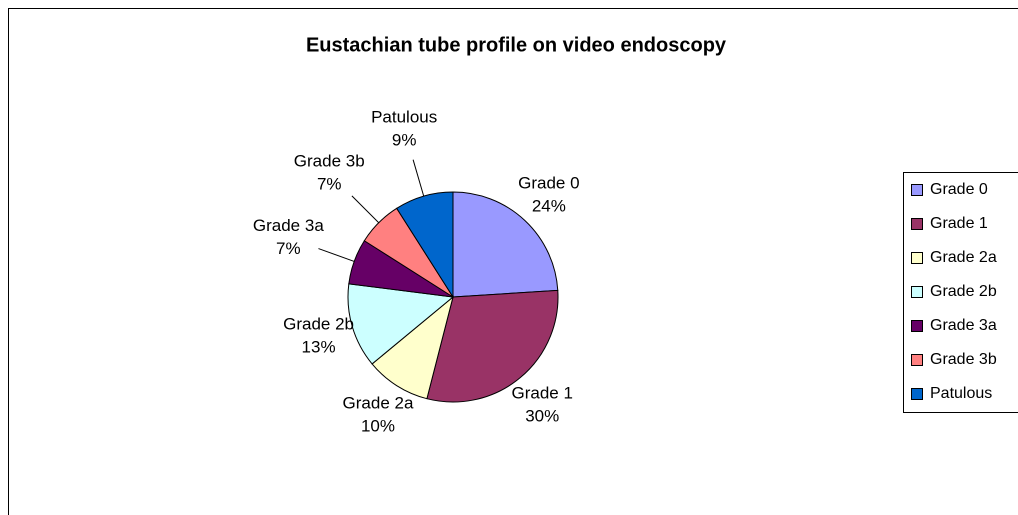 This screenshot has height=515, width=1018. Describe the element at coordinates (542, 392) in the screenshot. I see `slice-label-name: Grade 1` at that location.